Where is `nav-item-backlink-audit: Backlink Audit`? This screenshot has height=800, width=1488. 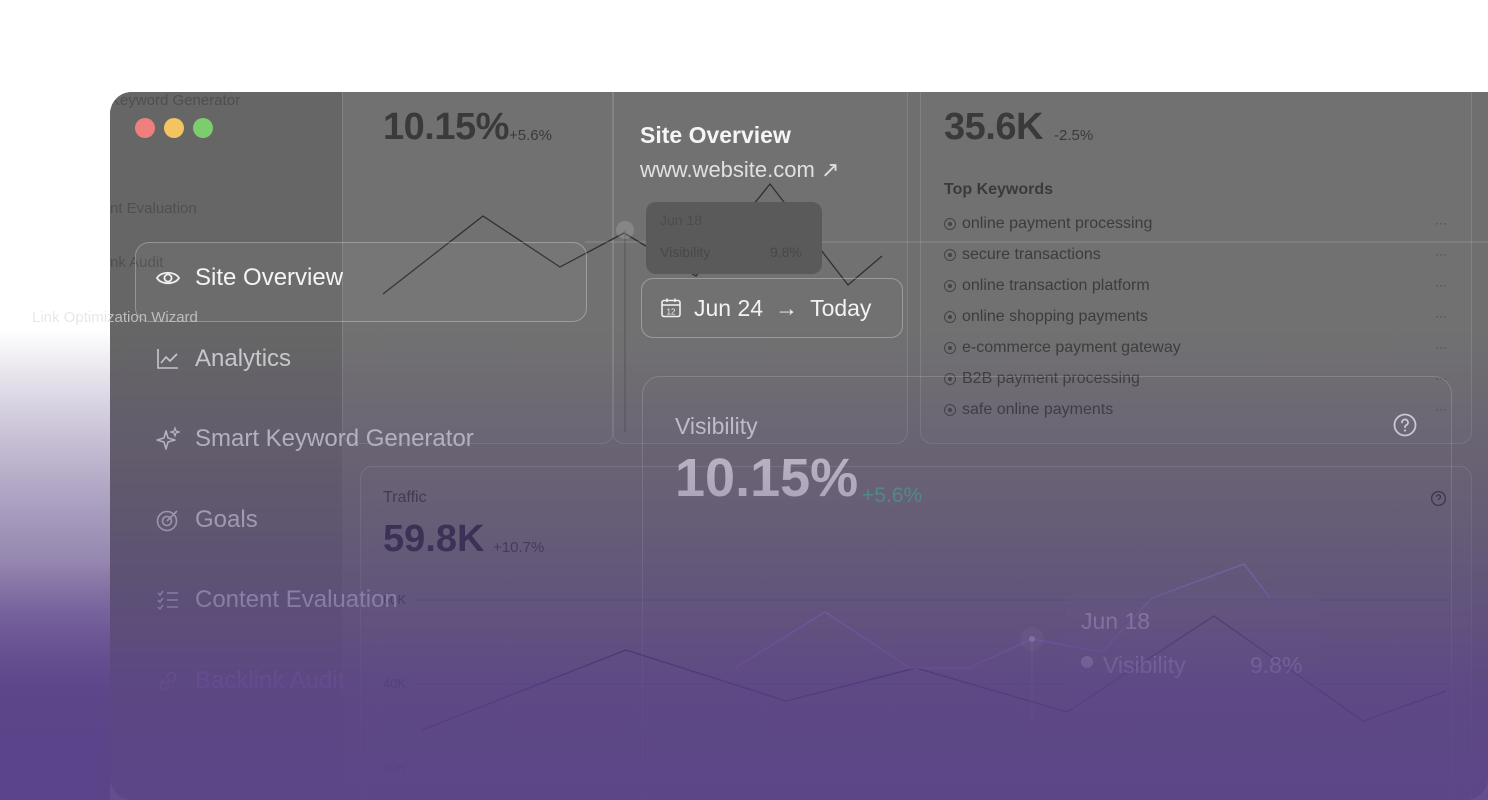 nav-item-backlink-audit: Backlink Audit is located at coordinates (249, 681).